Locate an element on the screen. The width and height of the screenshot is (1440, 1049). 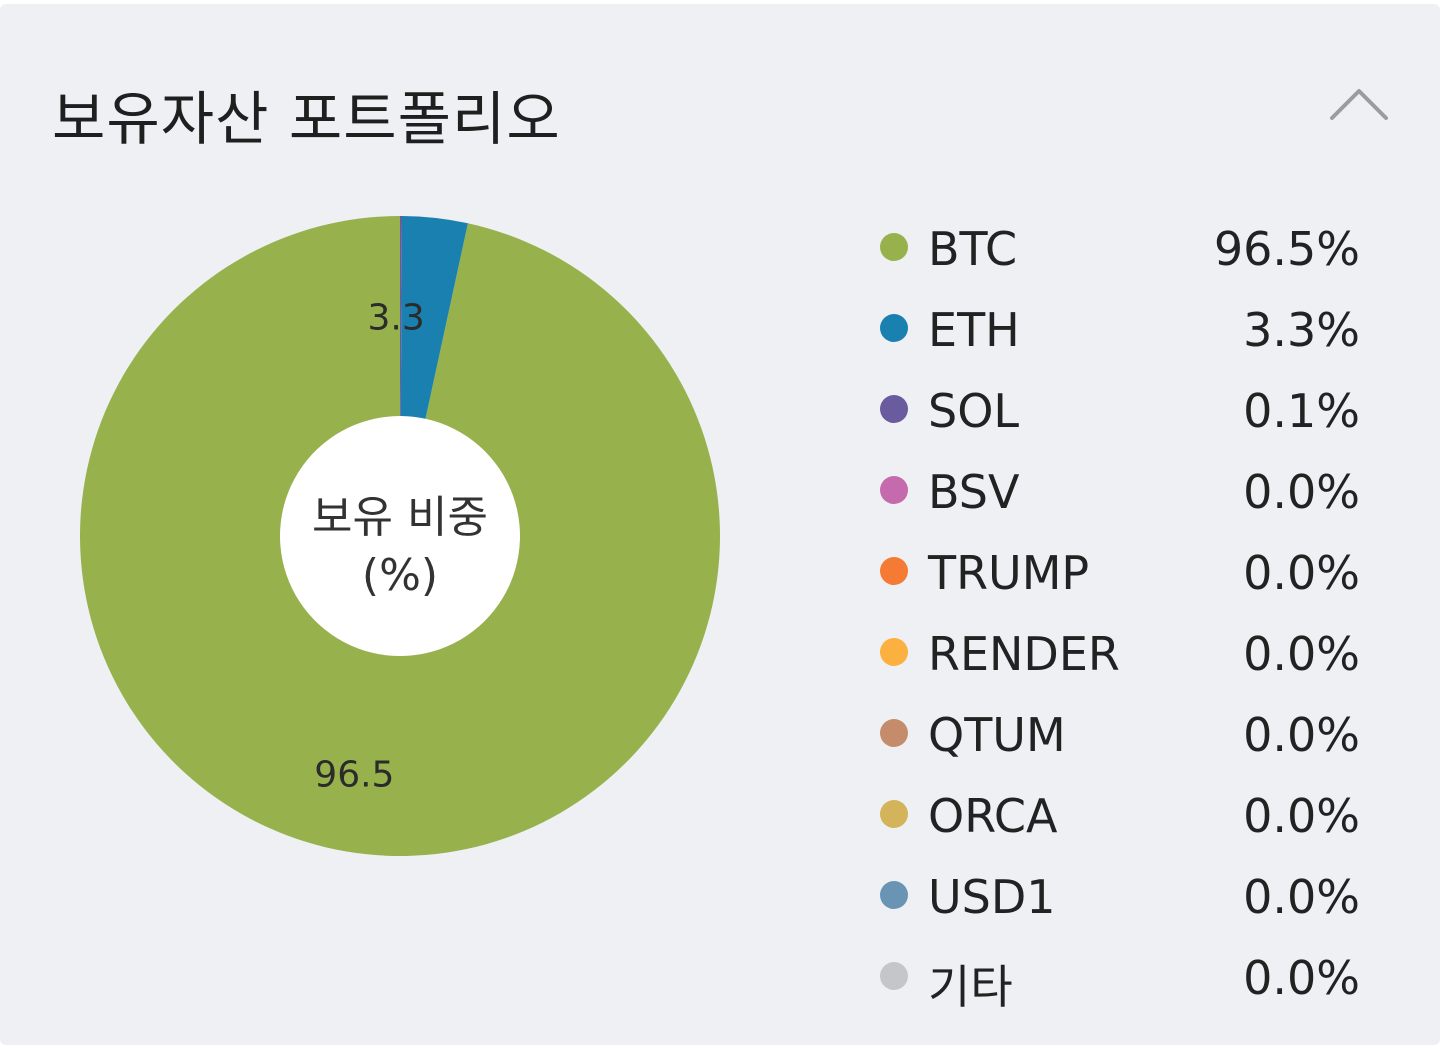
legend-item: 기타 0.0% is located at coordinates (1119, 979).